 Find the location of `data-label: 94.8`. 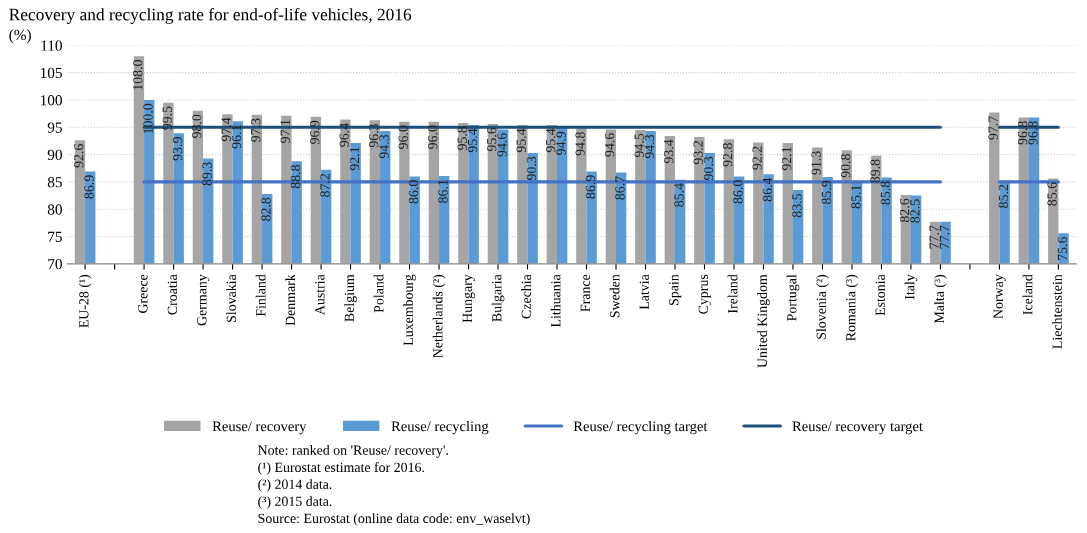

data-label: 94.8 is located at coordinates (580, 144).